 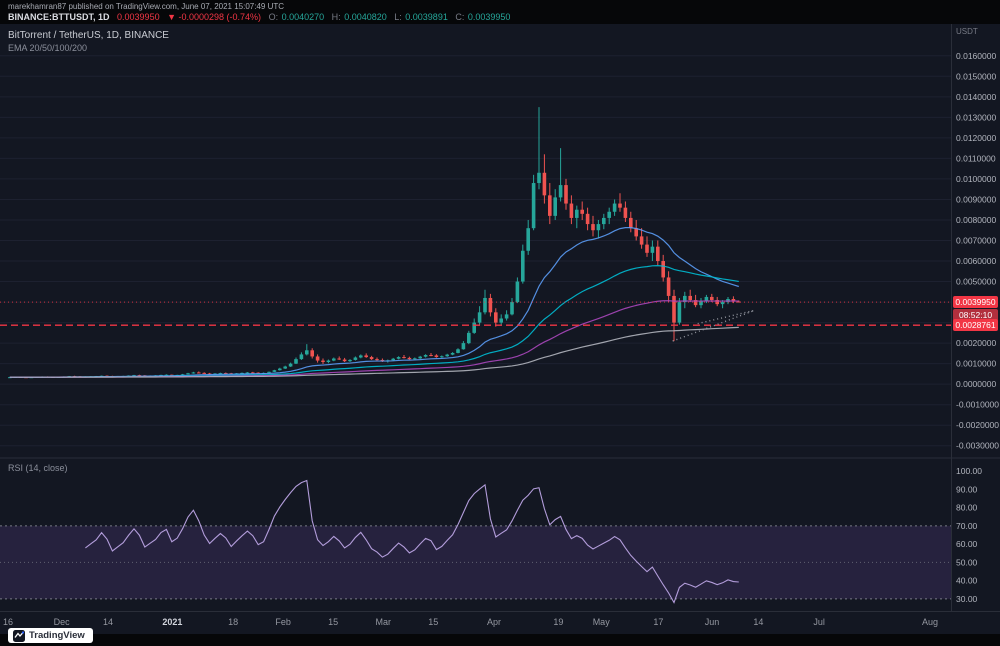 What do you see at coordinates (8, 622) in the screenshot?
I see `svg-text: 16` at bounding box center [8, 622].